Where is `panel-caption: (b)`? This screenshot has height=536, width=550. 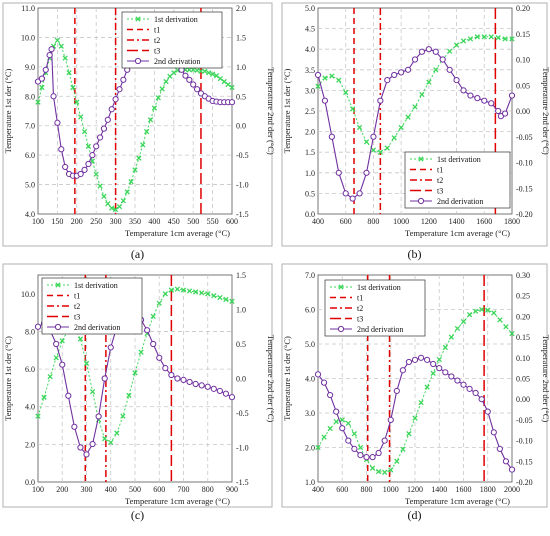
panel-caption: (b) is located at coordinates (415, 254).